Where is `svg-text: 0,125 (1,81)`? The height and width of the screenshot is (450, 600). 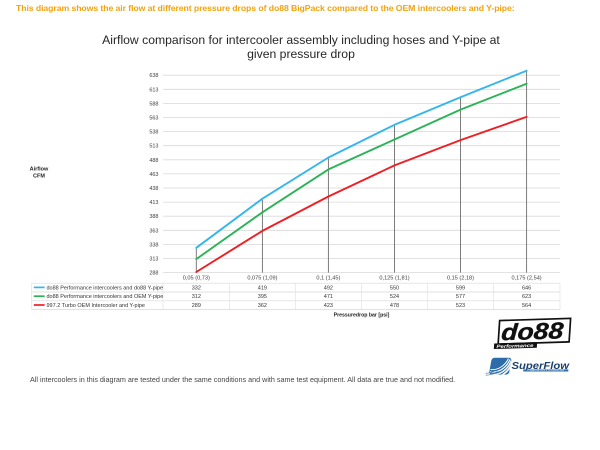
svg-text: 0,125 (1,81) is located at coordinates (394, 278).